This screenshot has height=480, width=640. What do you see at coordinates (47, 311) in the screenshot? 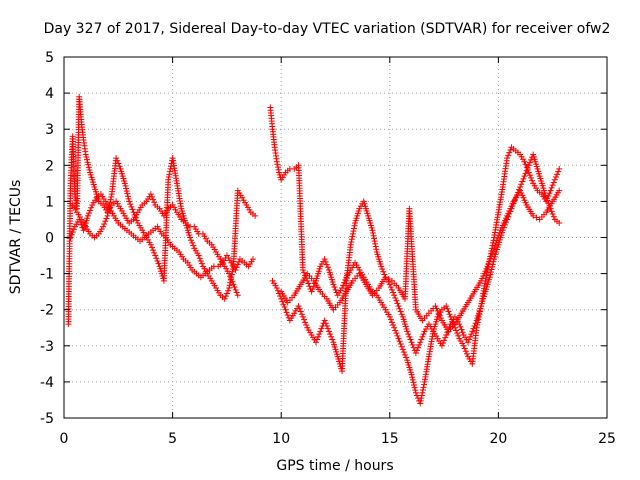
I see `y-tick-label: -2` at bounding box center [47, 311].